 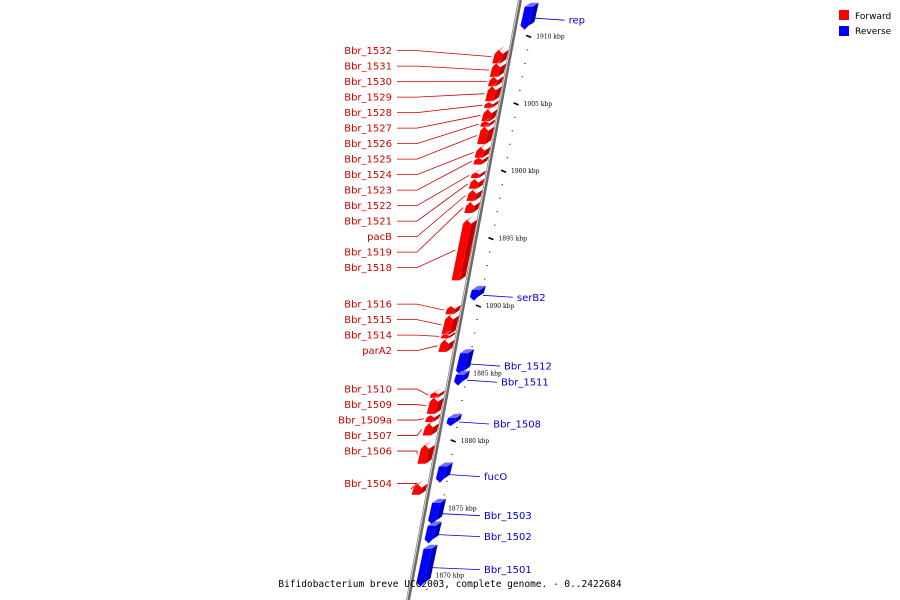 What do you see at coordinates (368, 67) in the screenshot?
I see `gene-label-Bbr_1531: Bbr_1531` at bounding box center [368, 67].